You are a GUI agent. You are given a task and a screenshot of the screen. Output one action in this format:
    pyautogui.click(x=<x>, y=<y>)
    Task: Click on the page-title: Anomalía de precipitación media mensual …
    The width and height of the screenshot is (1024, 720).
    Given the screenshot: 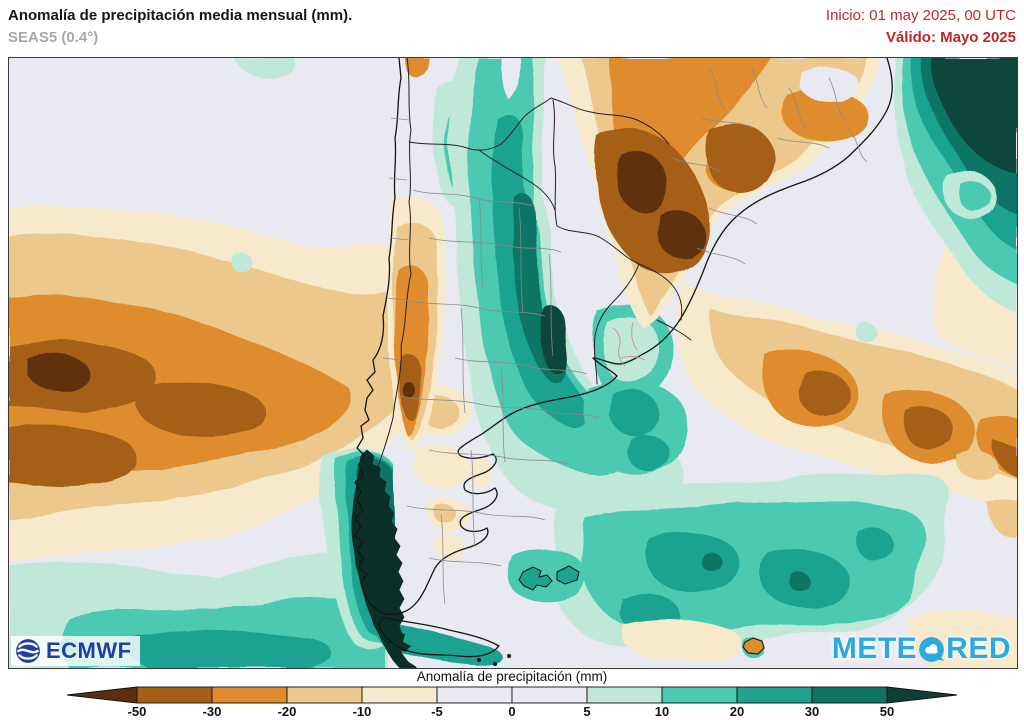 What is the action you would take?
    pyautogui.click(x=180, y=15)
    